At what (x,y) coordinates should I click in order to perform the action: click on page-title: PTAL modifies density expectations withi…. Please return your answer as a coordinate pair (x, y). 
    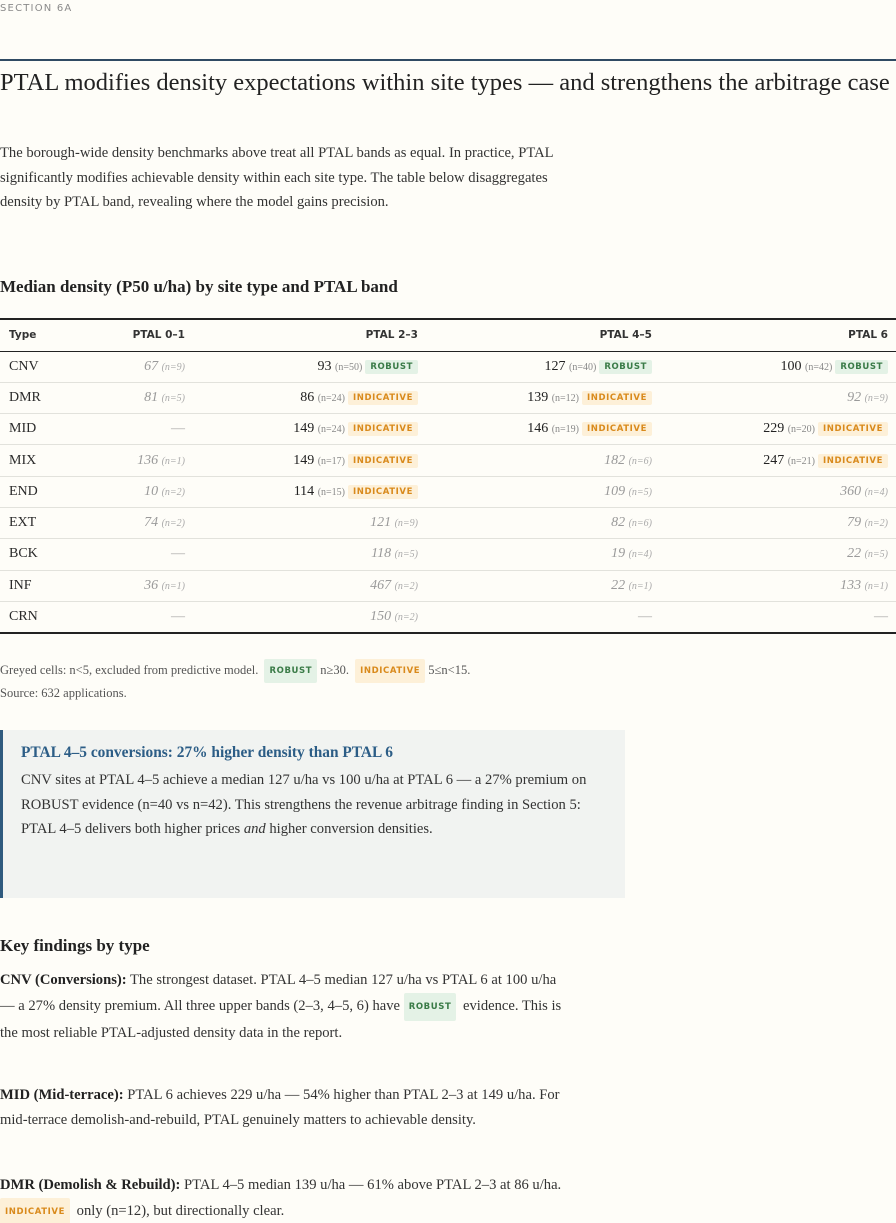
    Looking at the image, I should click on (445, 82).